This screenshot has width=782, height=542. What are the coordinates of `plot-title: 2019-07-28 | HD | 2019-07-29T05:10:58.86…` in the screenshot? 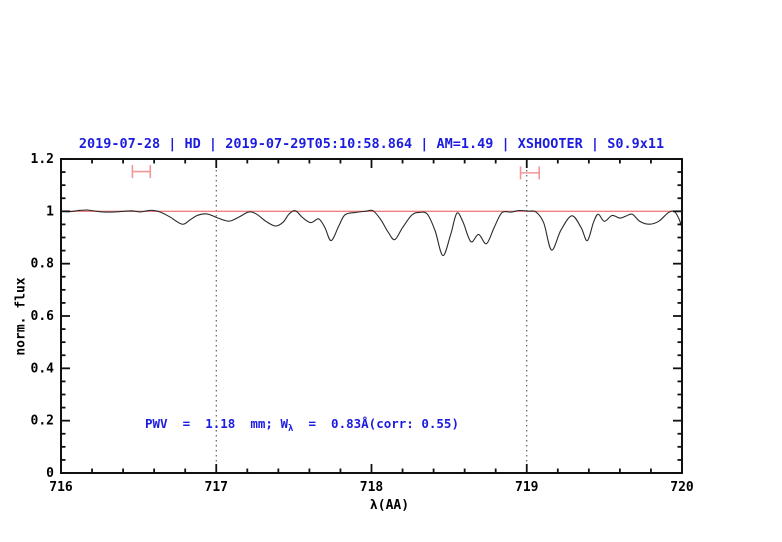 It's located at (371, 144).